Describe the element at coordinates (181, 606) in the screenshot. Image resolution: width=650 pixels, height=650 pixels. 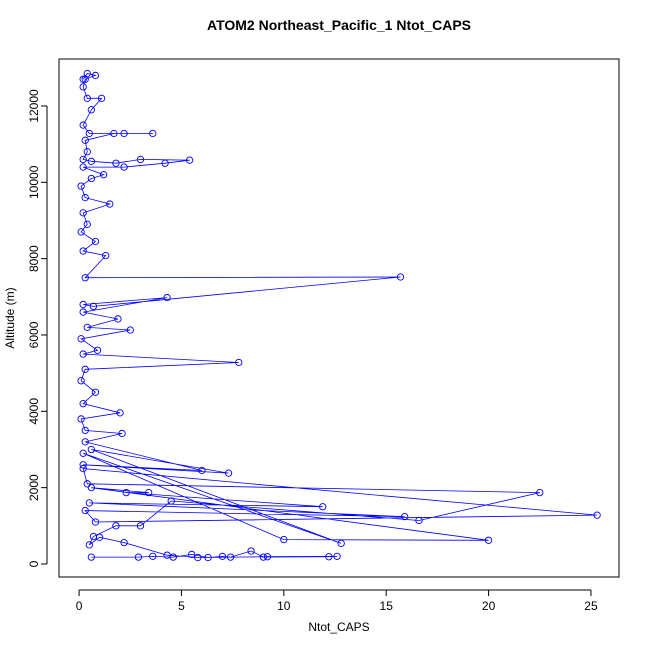
I see `x-tick-label: 5` at that location.